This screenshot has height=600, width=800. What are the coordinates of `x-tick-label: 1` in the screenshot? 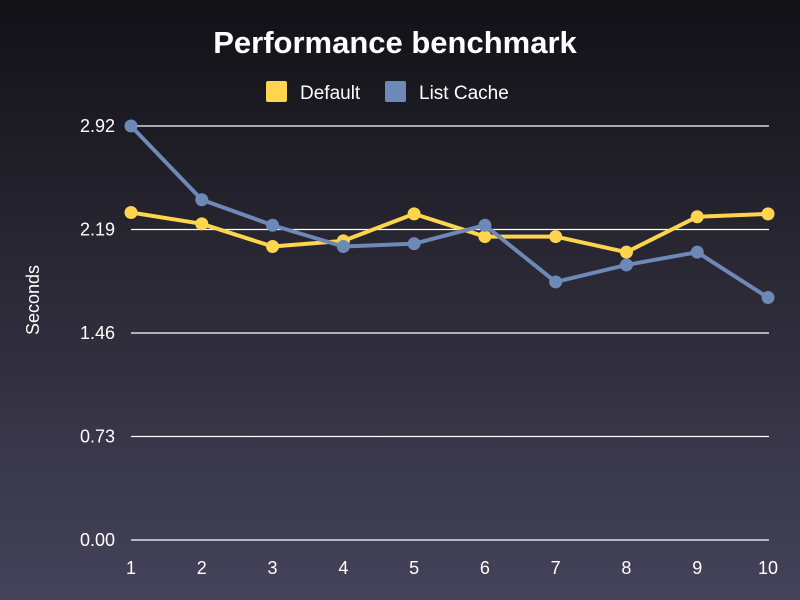 It's located at (131, 568).